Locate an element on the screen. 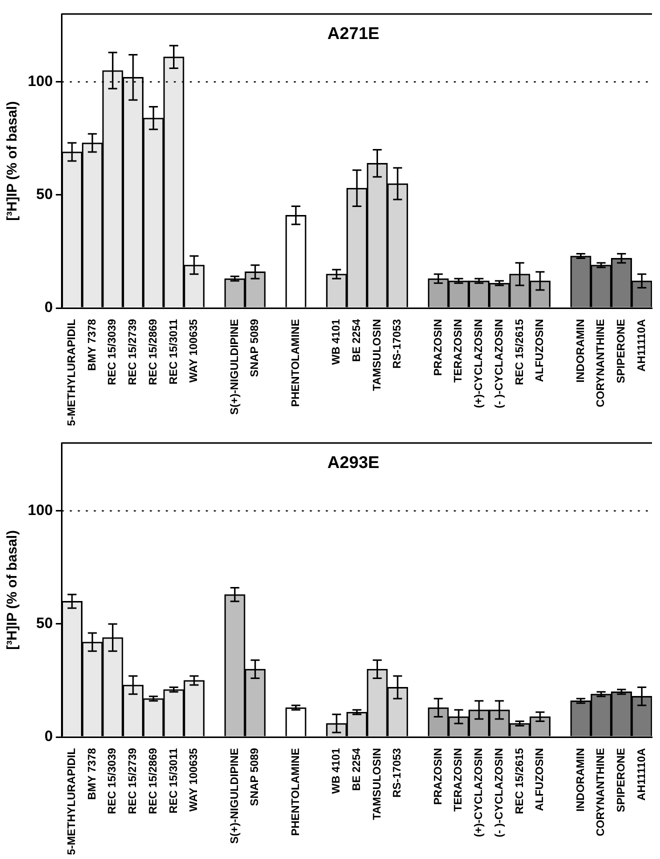 This screenshot has width=660, height=859. text: A293E is located at coordinates (353, 462).